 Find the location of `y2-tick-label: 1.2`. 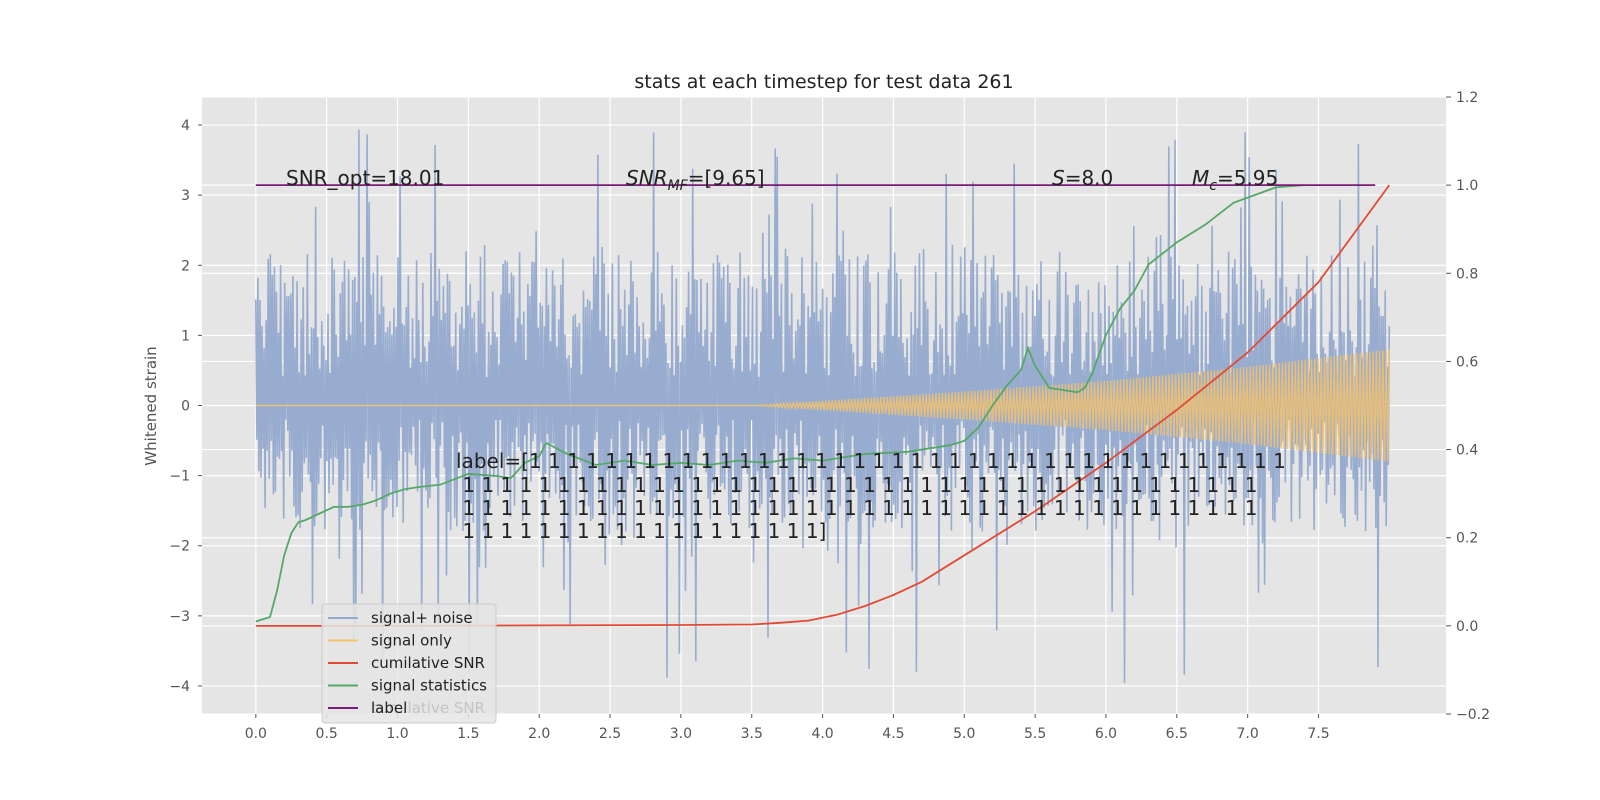

y2-tick-label: 1.2 is located at coordinates (1467, 98).